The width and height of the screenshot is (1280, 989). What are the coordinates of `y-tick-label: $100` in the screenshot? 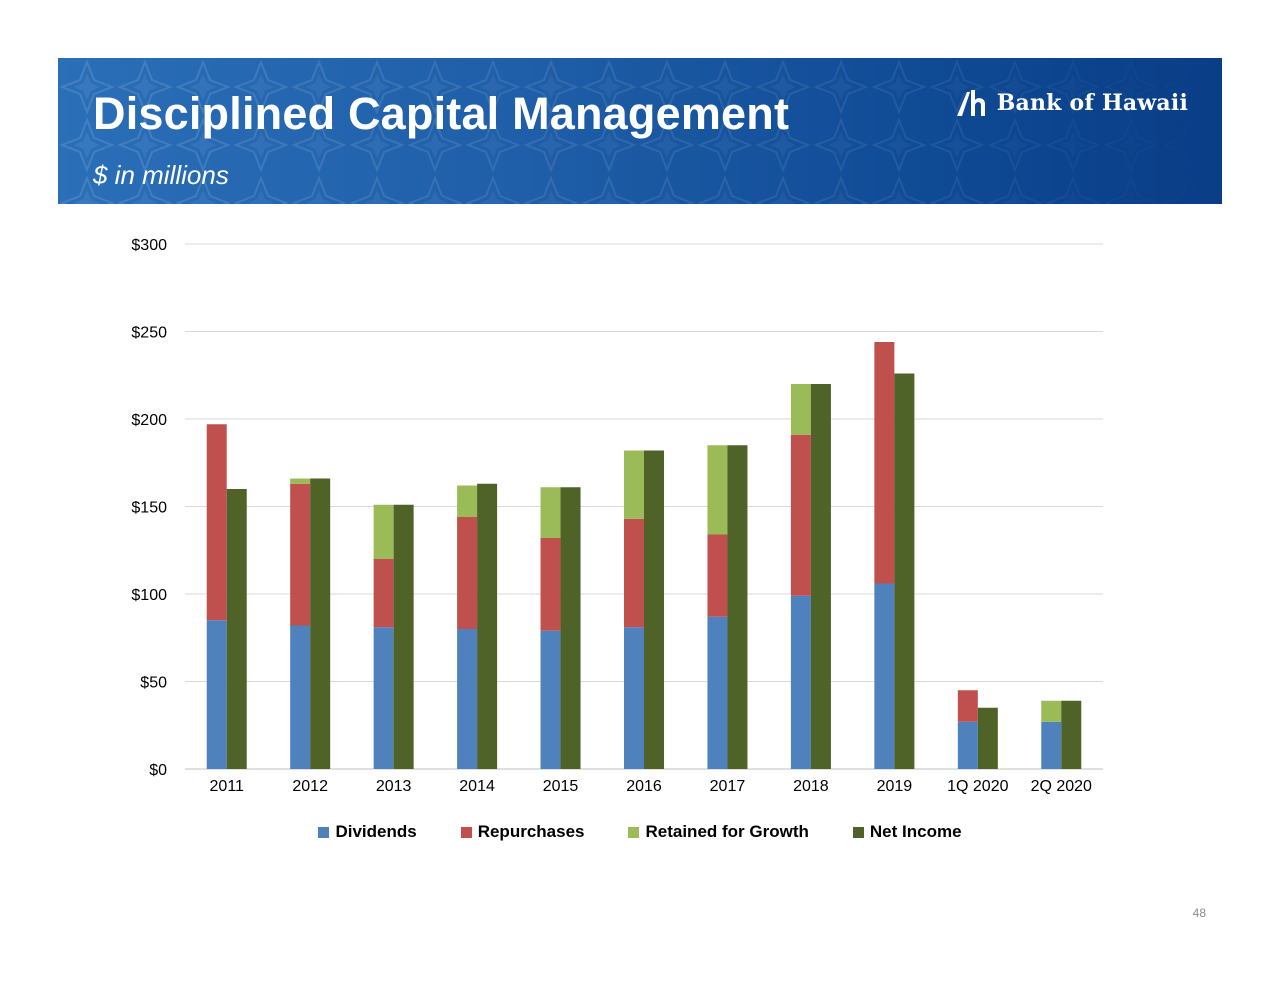 It's located at (149, 595).